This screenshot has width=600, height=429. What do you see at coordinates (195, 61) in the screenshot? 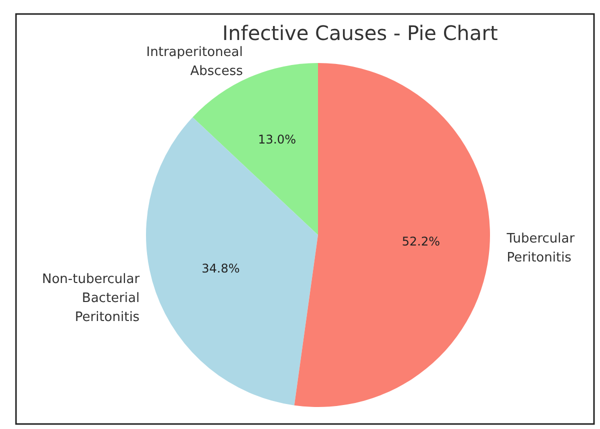
I see `slice-label: Intraperitoneal Abscess` at bounding box center [195, 61].